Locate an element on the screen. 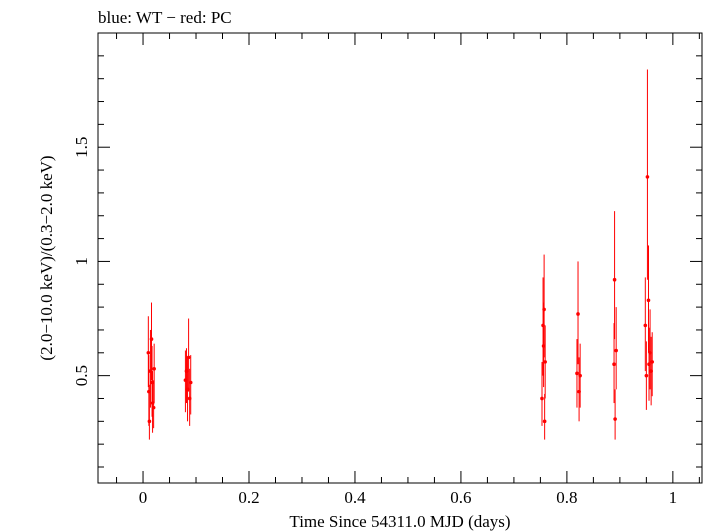  x-axis-label: Time Since 54311.0 MJD (days) is located at coordinates (399, 521).